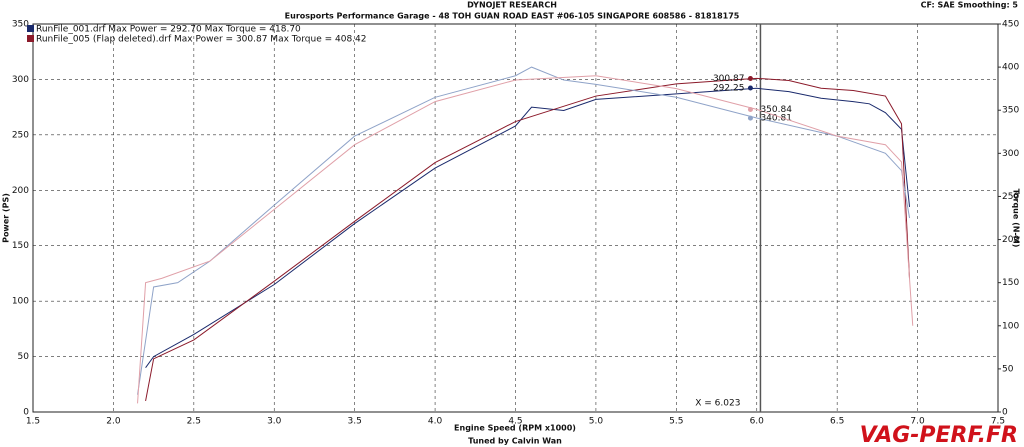 This screenshot has height=447, width=1024. What do you see at coordinates (20, 80) in the screenshot?
I see `y-tick-label: 300` at bounding box center [20, 80].